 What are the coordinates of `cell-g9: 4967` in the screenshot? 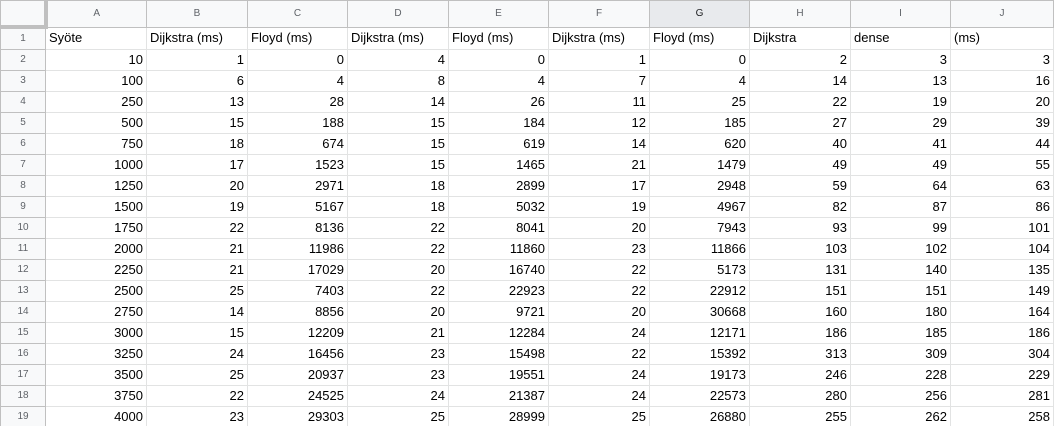 It's located at (699, 207).